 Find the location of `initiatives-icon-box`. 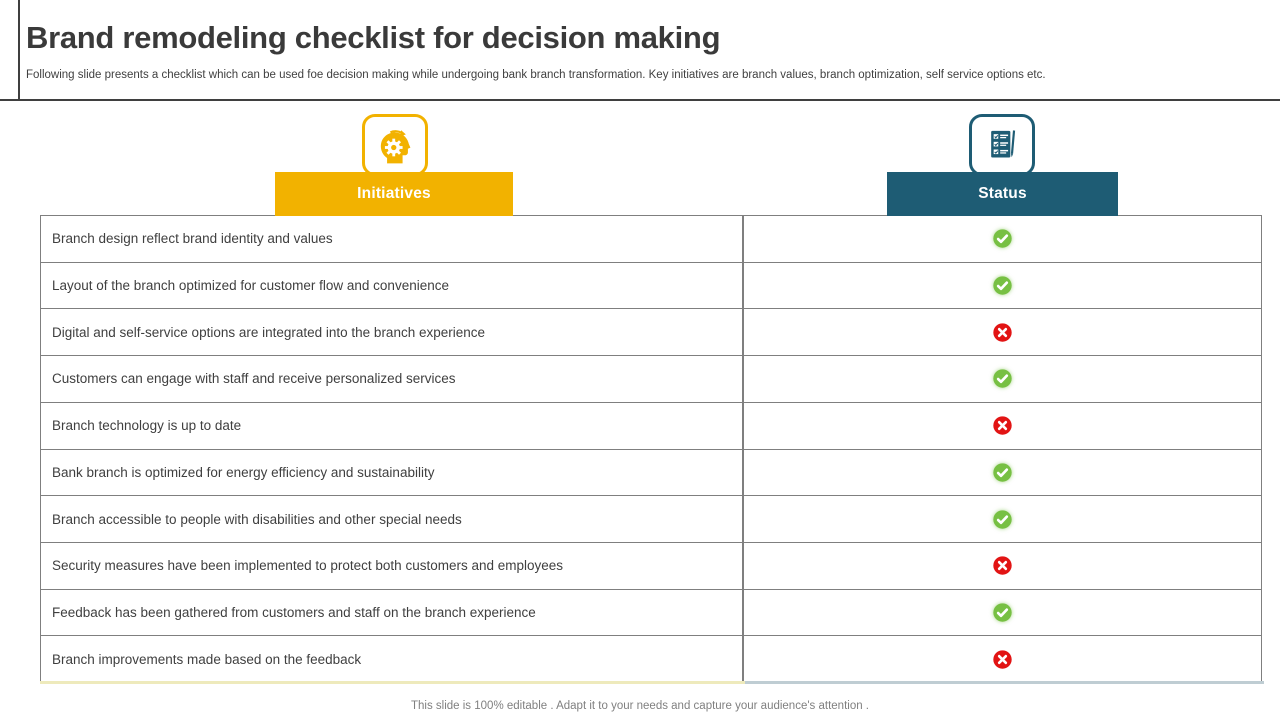

initiatives-icon-box is located at coordinates (395, 145).